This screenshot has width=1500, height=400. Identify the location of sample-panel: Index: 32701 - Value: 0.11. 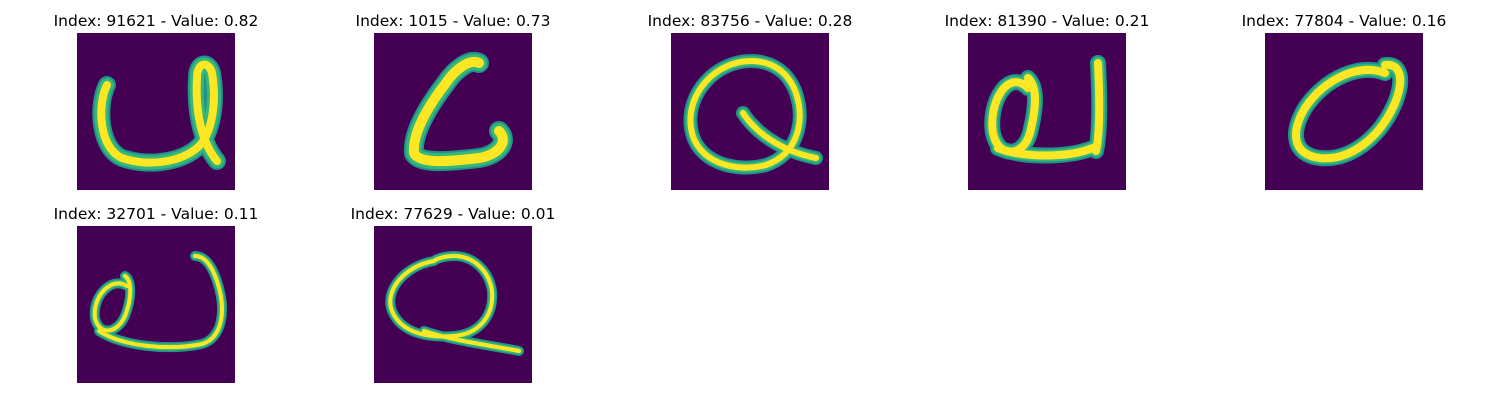
(156, 294).